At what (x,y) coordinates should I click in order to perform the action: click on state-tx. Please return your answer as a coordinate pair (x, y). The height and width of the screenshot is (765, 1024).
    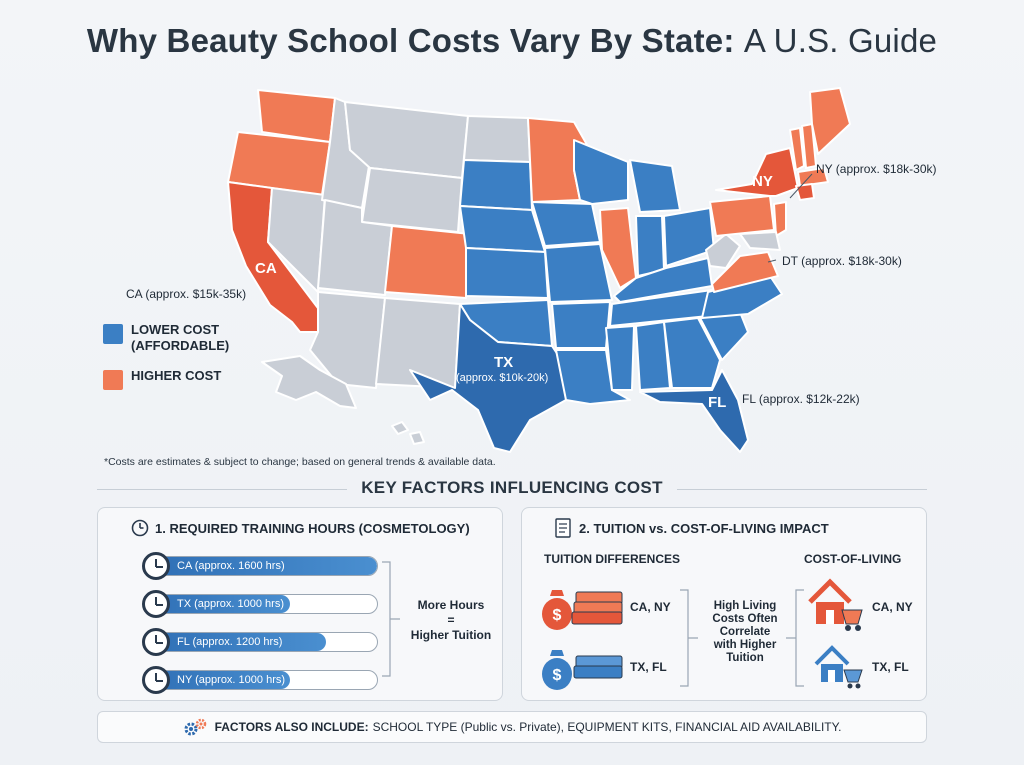
    Looking at the image, I should click on (489, 378).